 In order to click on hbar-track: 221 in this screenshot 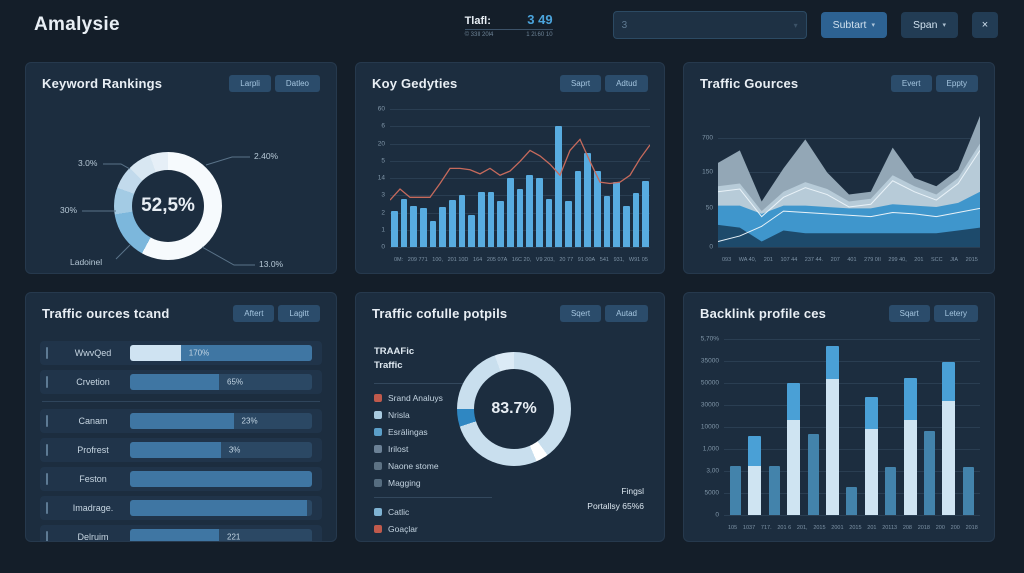, I will do `click(221, 535)`.